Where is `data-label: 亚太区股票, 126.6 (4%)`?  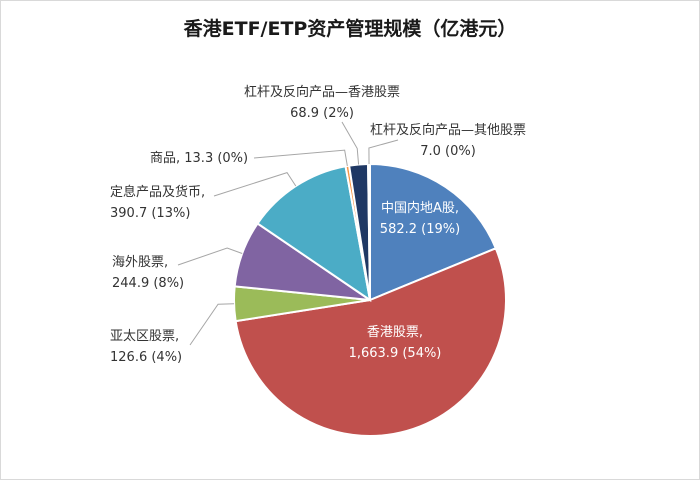
data-label: 亚太区股票, 126.6 (4%) is located at coordinates (146, 347).